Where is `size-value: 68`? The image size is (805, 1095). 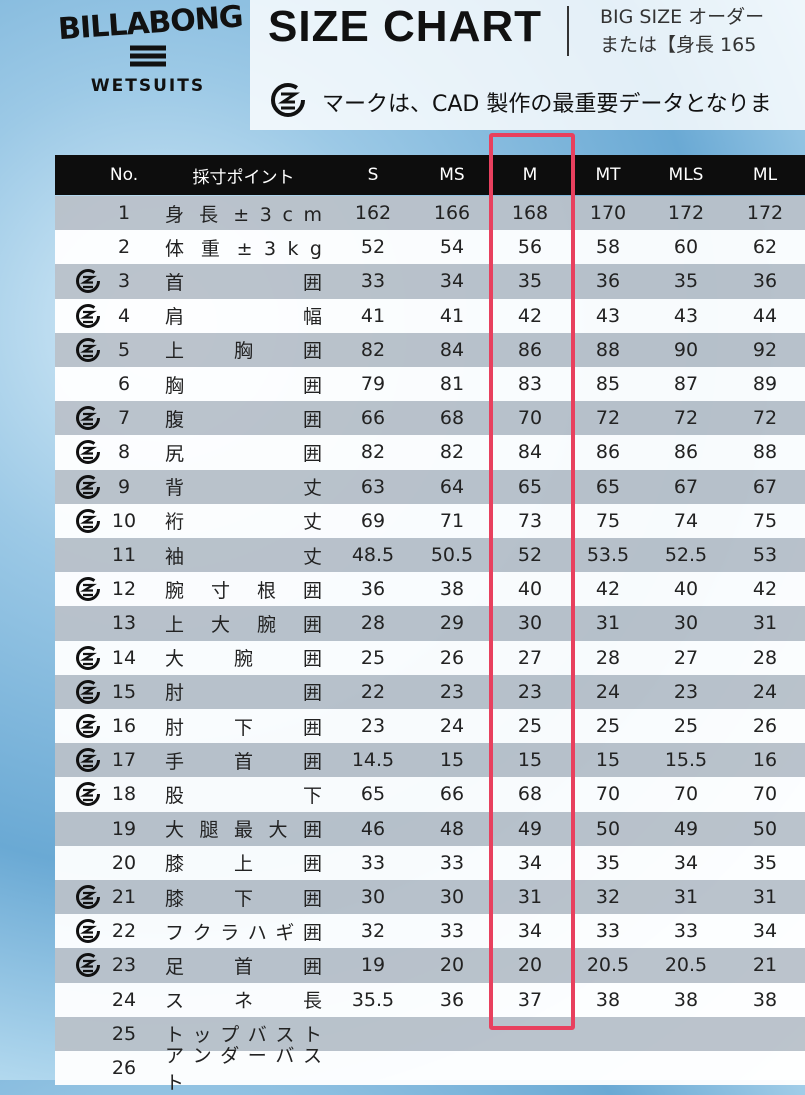 size-value: 68 is located at coordinates (530, 794).